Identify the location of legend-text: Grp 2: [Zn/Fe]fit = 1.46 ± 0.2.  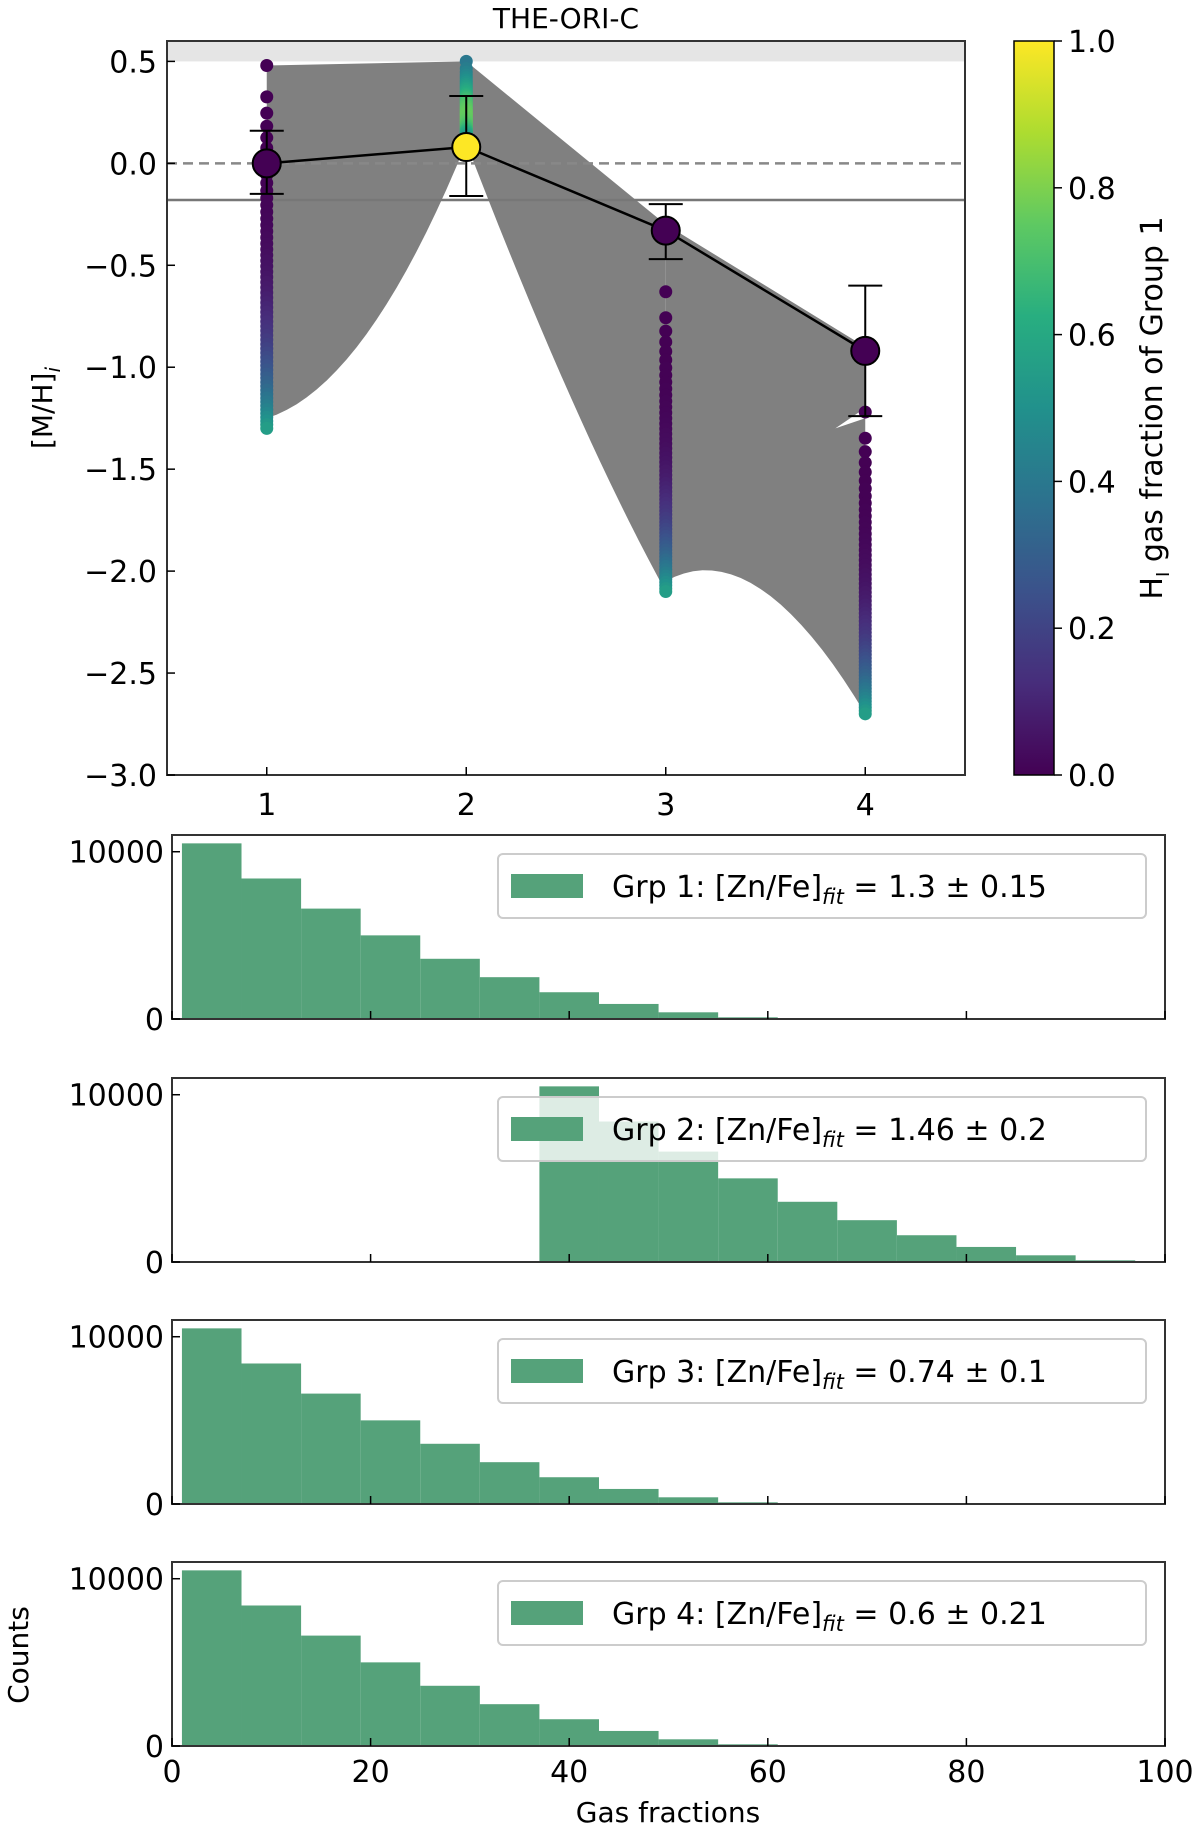
(829, 1132).